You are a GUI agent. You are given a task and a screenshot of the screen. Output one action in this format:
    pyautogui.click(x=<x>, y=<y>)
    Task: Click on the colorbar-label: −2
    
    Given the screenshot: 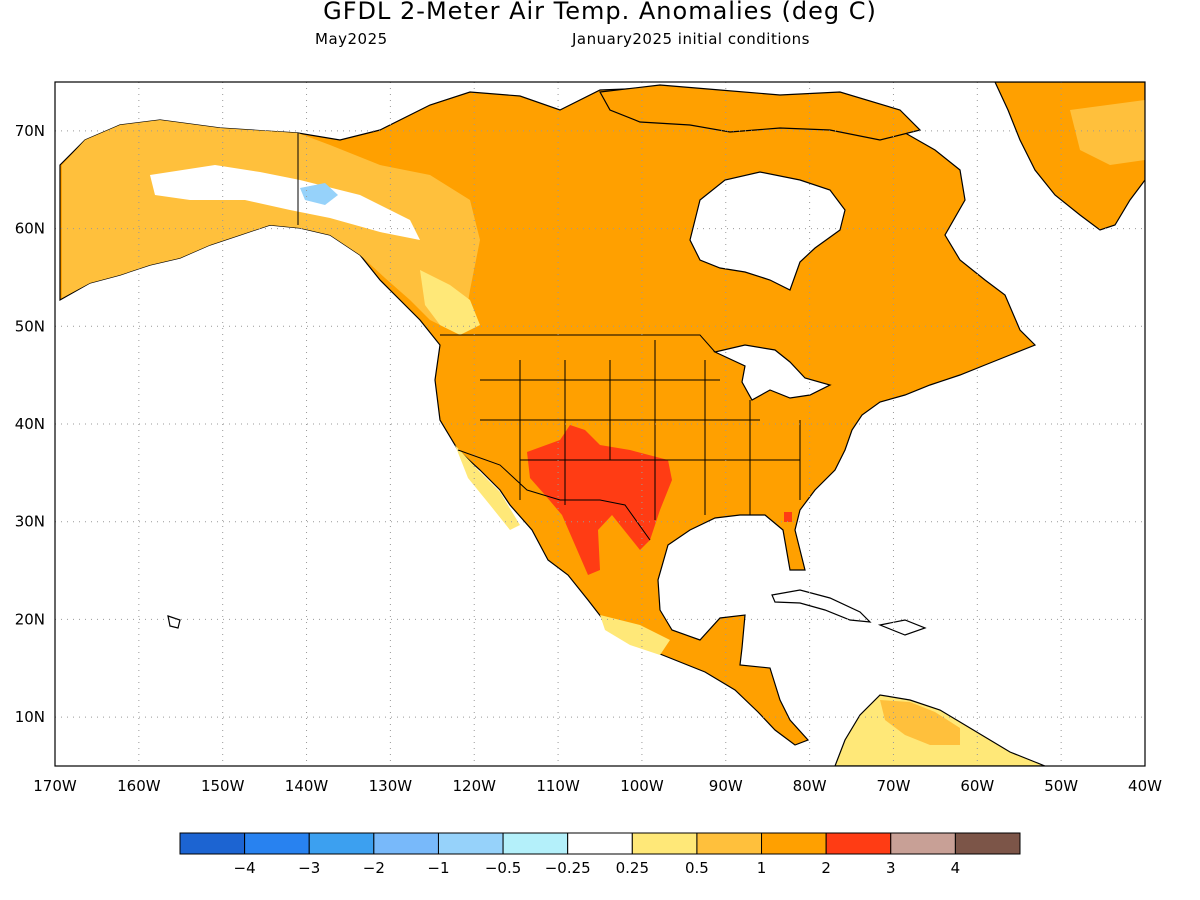 What is the action you would take?
    pyautogui.click(x=374, y=868)
    